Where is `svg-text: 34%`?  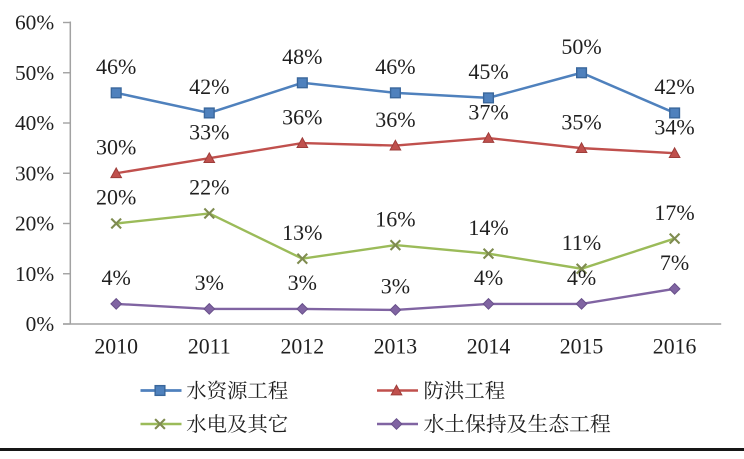
svg-text: 34% is located at coordinates (674, 126).